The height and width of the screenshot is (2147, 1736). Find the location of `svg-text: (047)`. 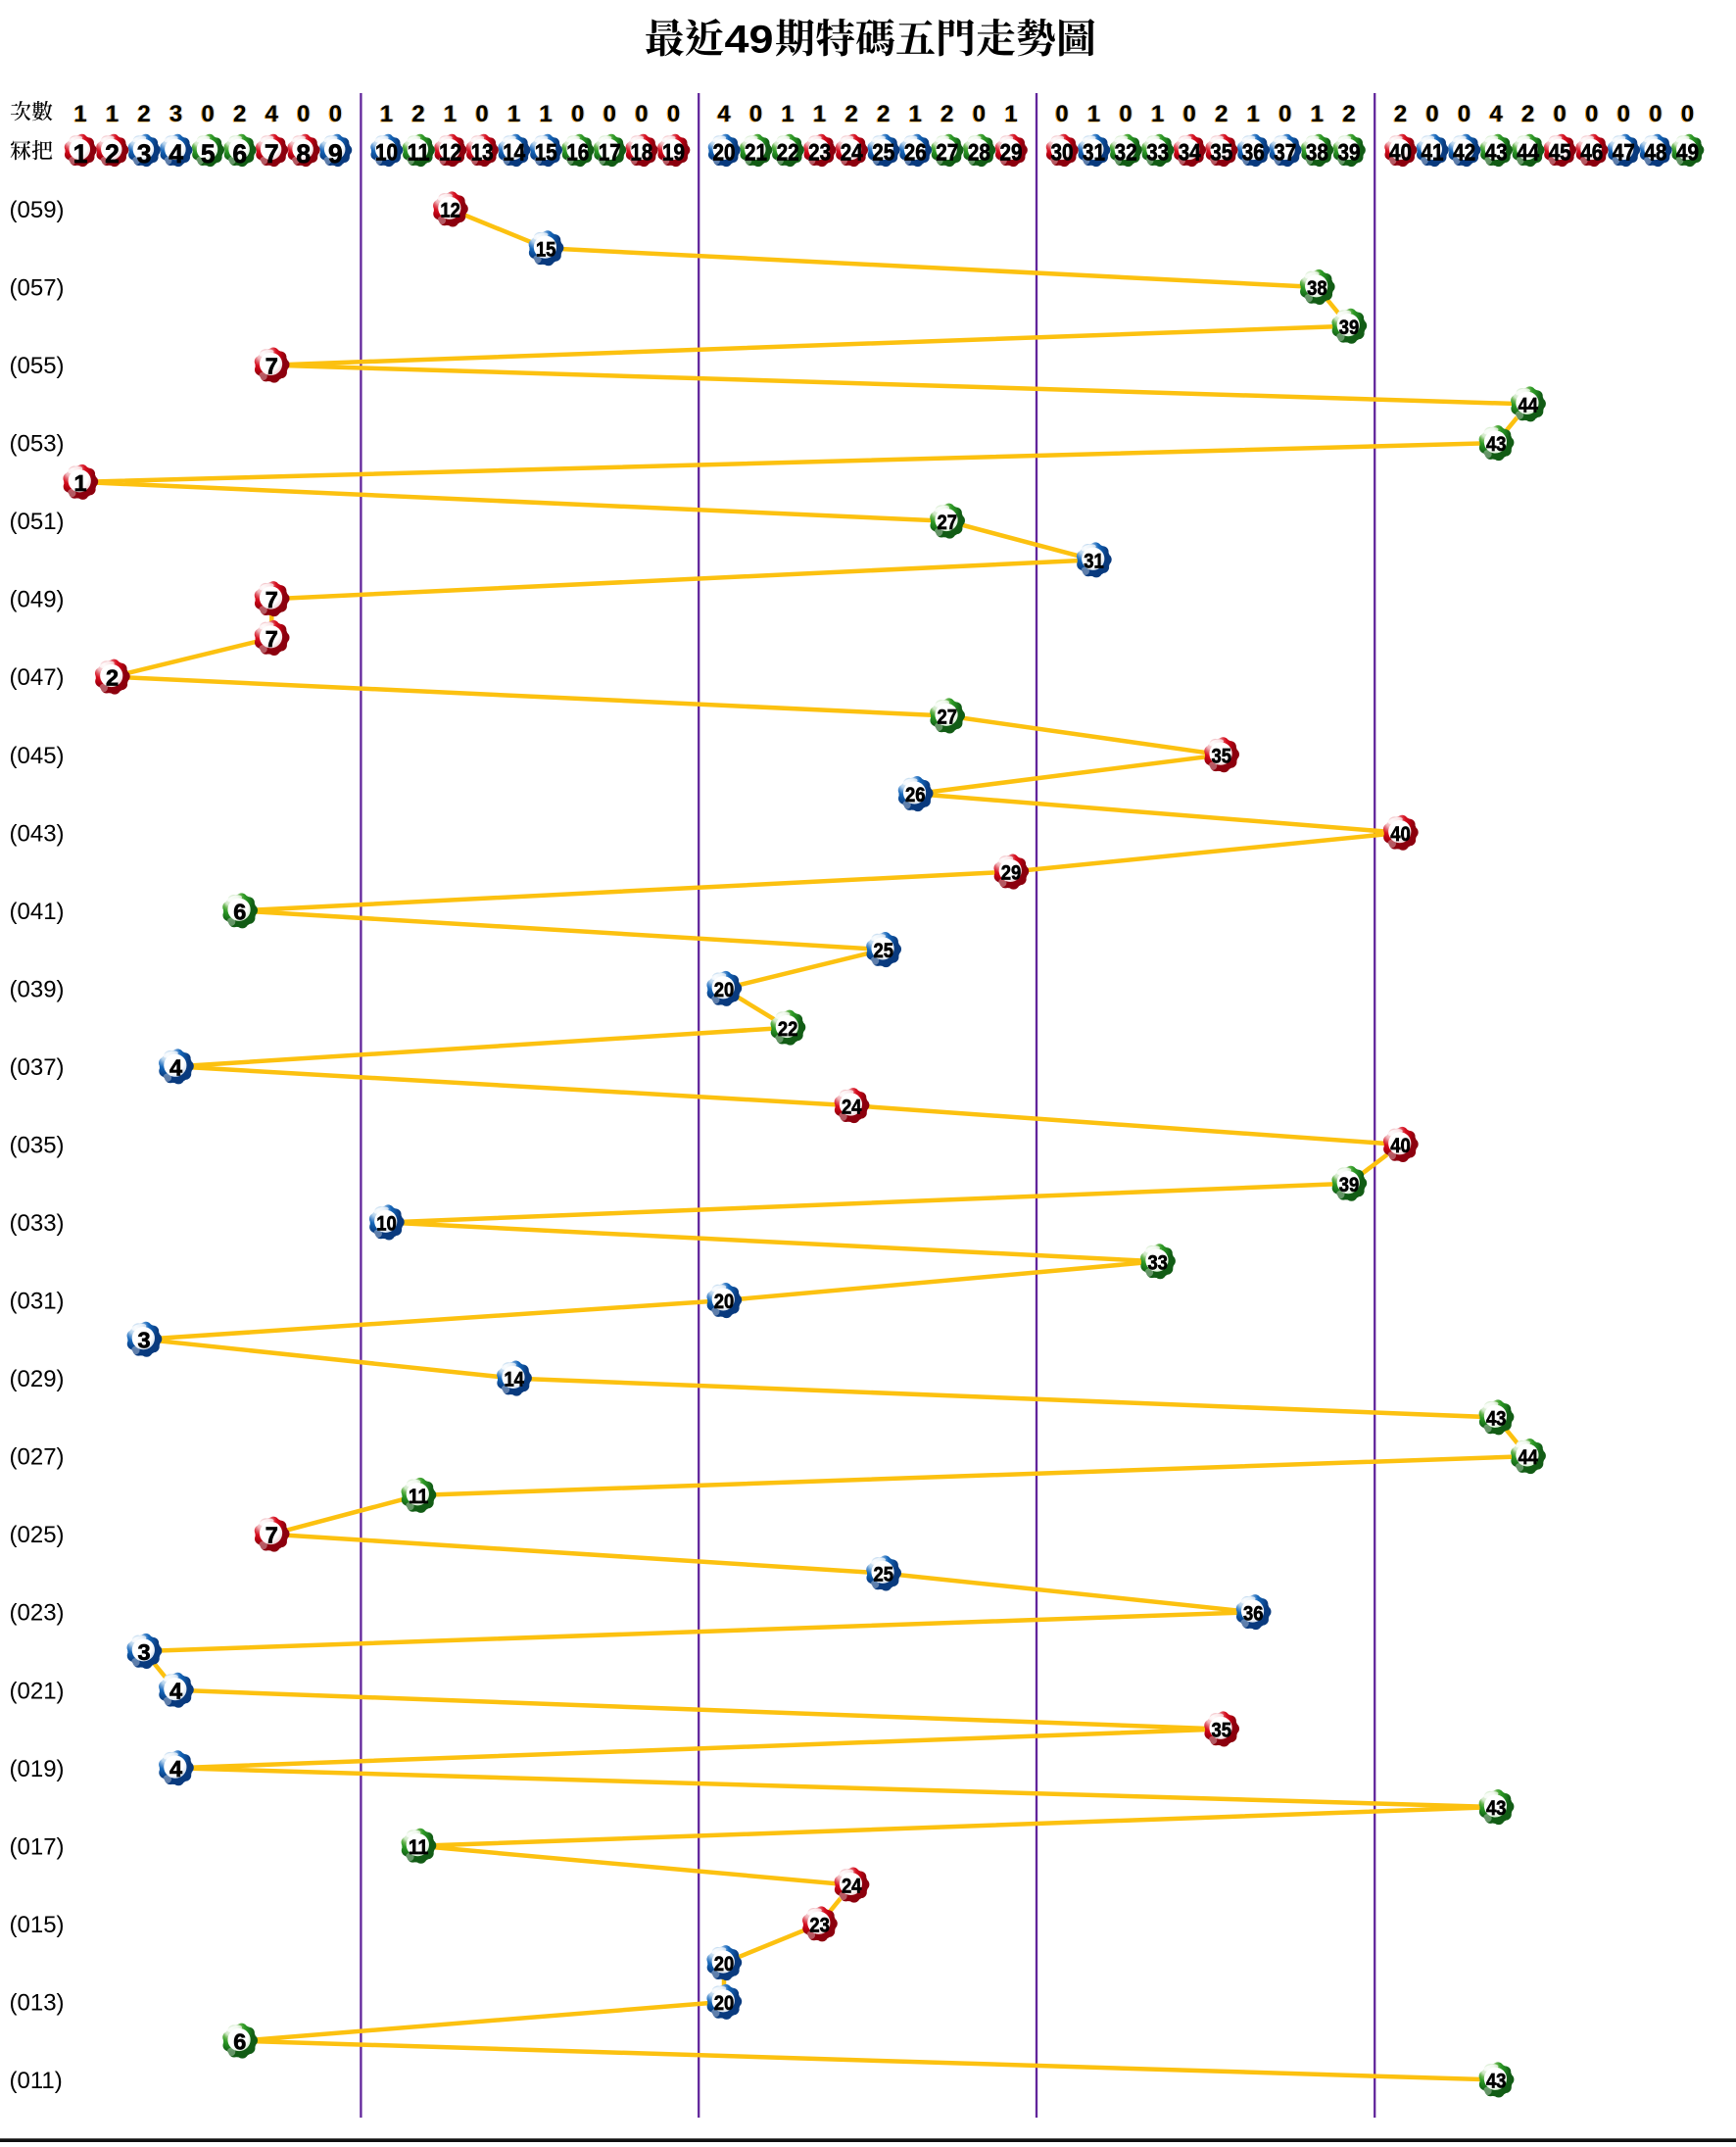

svg-text: (047) is located at coordinates (38, 677).